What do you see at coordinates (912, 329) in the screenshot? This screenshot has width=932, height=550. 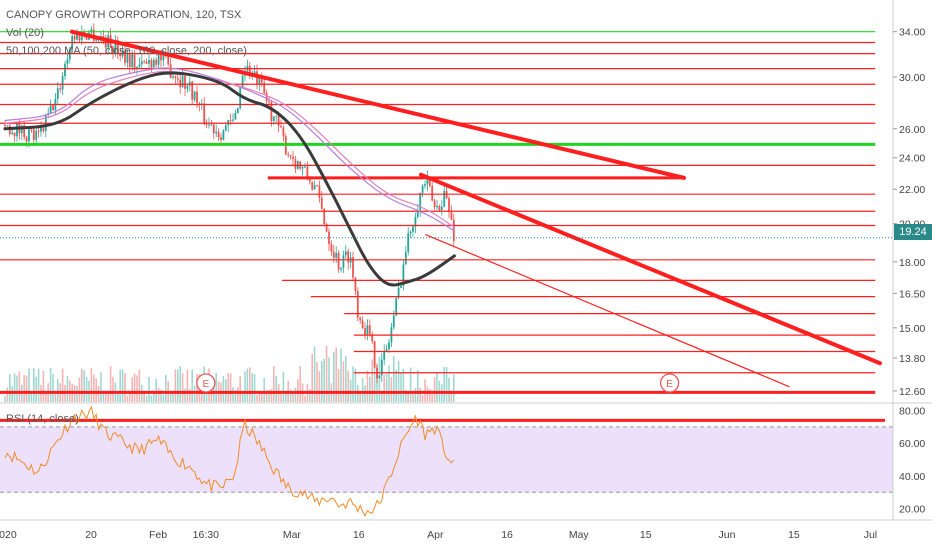 I see `price-tick-label: 15.00` at bounding box center [912, 329].